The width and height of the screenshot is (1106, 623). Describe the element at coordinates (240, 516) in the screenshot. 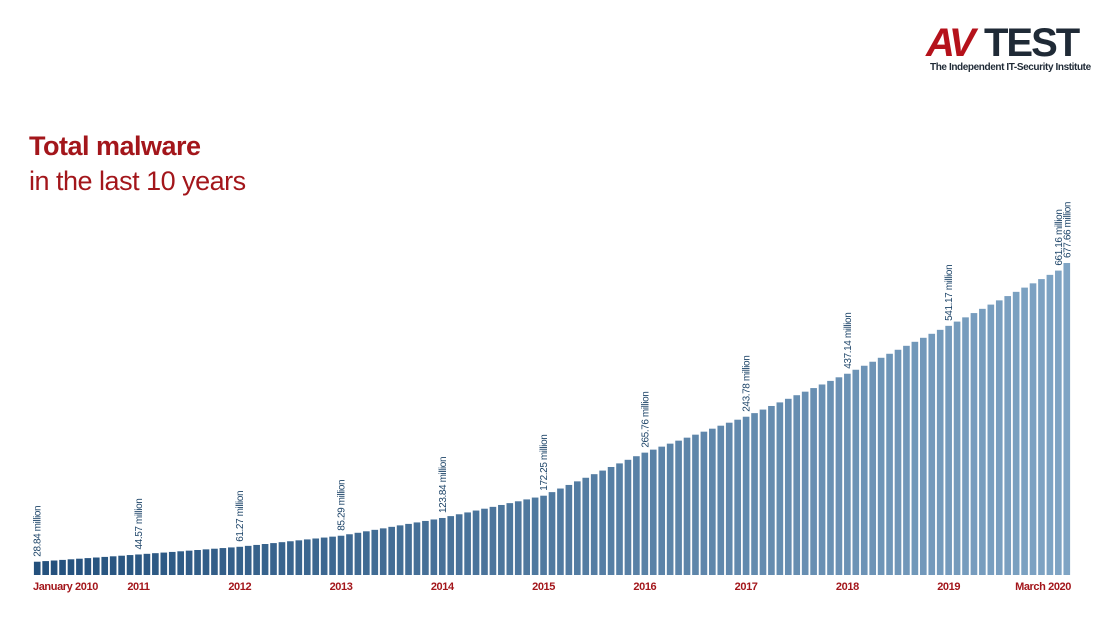

I see `value-label: 61.27 million` at that location.